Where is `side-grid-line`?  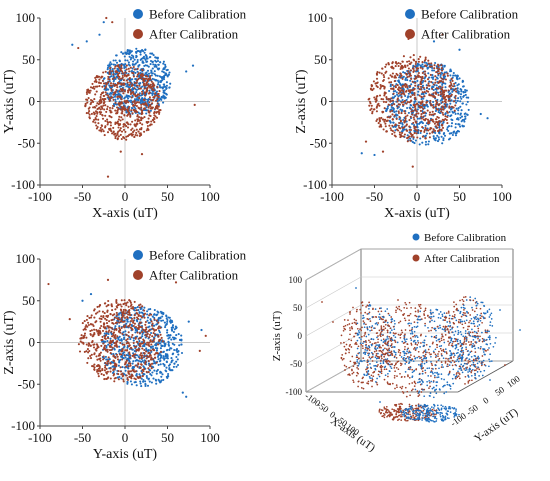 side-grid-line is located at coordinates (333, 348).